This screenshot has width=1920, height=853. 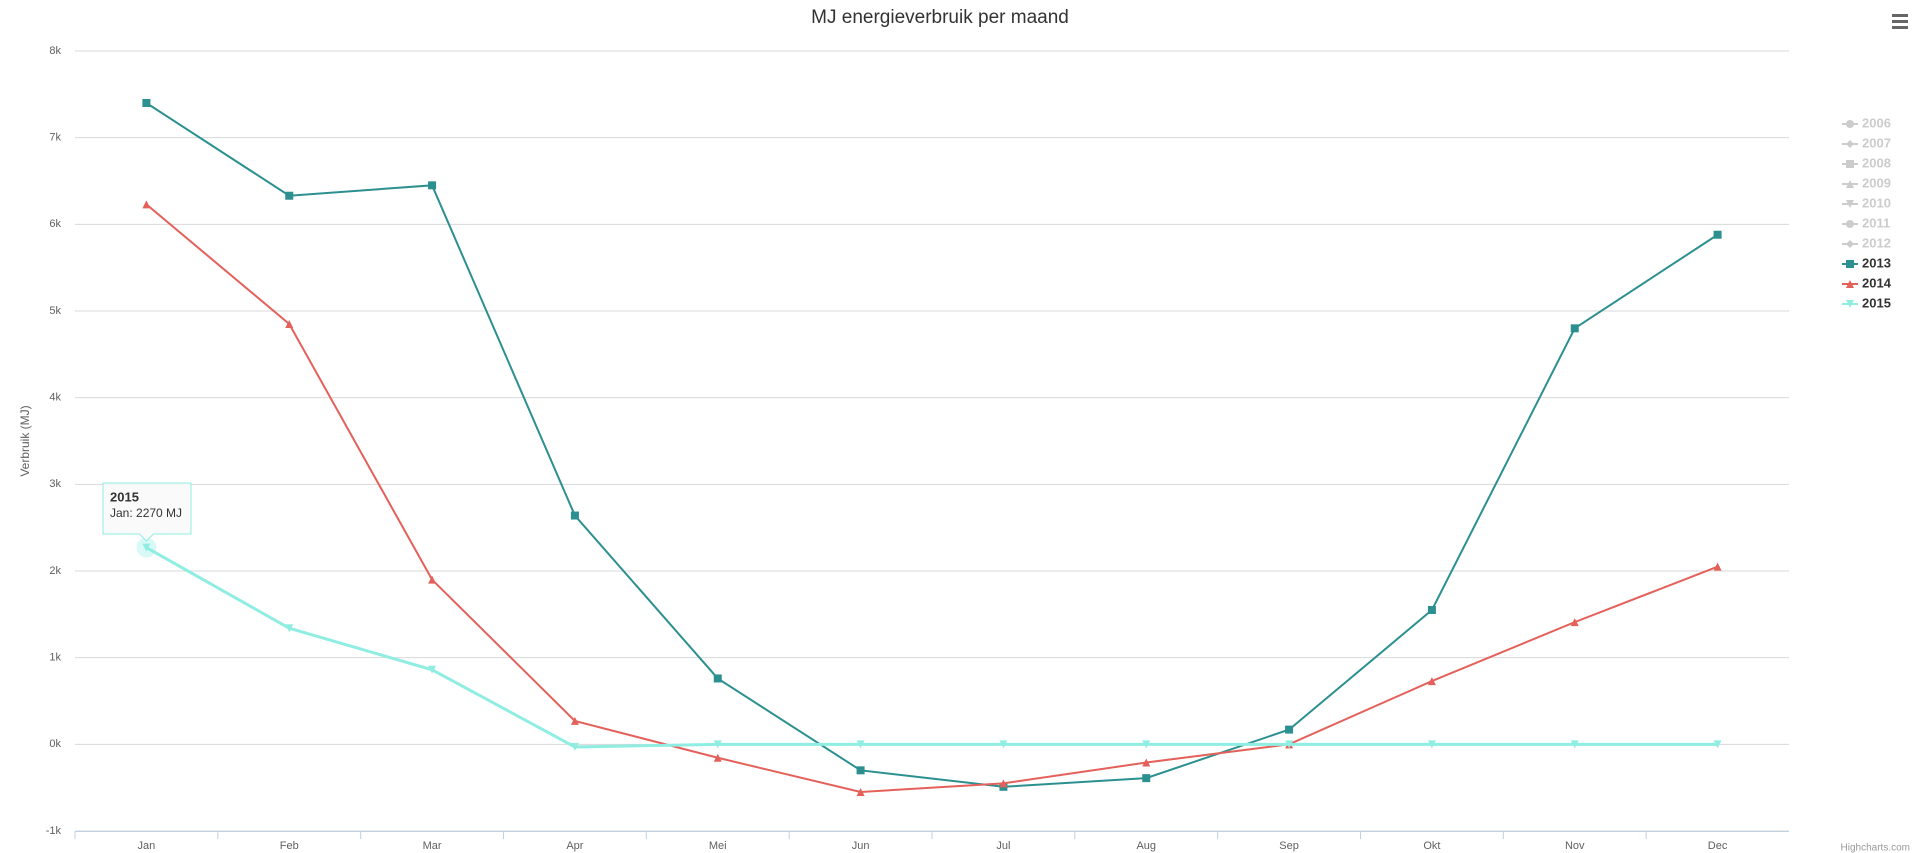 What do you see at coordinates (718, 846) in the screenshot?
I see `x-tick-label: Mei` at bounding box center [718, 846].